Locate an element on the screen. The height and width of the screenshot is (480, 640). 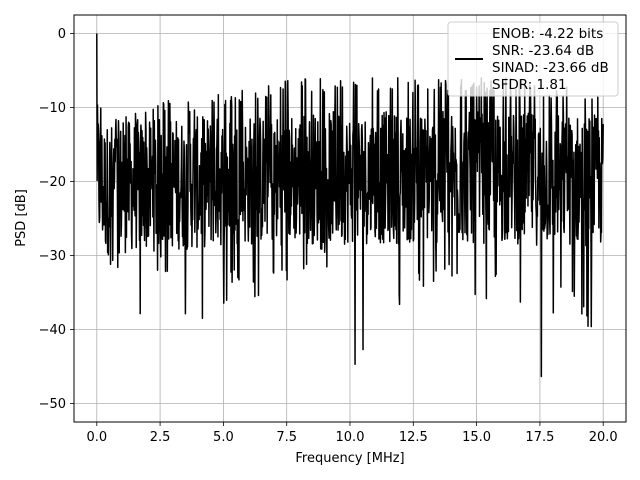
legend-entry-enob: ENOB: -4.22 bits is located at coordinates (547, 34).